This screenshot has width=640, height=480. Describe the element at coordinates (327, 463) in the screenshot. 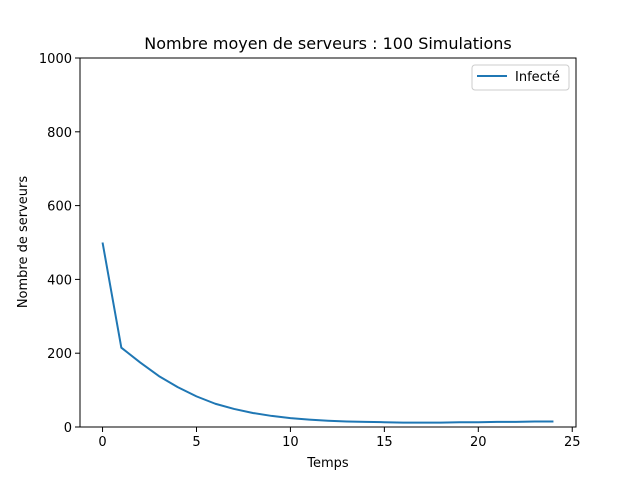

I see `x-axis-label: Temps` at that location.